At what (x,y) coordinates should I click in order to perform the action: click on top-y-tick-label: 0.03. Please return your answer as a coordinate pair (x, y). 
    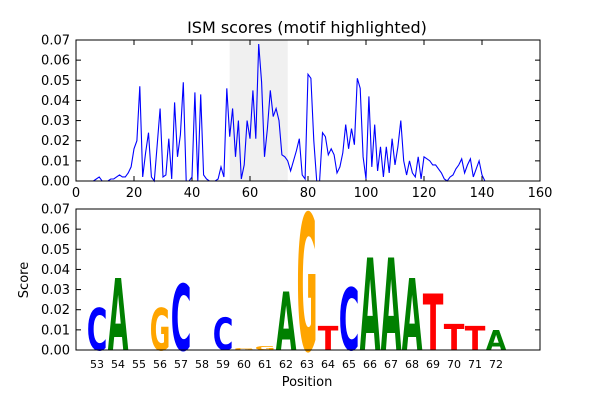
    Looking at the image, I should click on (55, 121).